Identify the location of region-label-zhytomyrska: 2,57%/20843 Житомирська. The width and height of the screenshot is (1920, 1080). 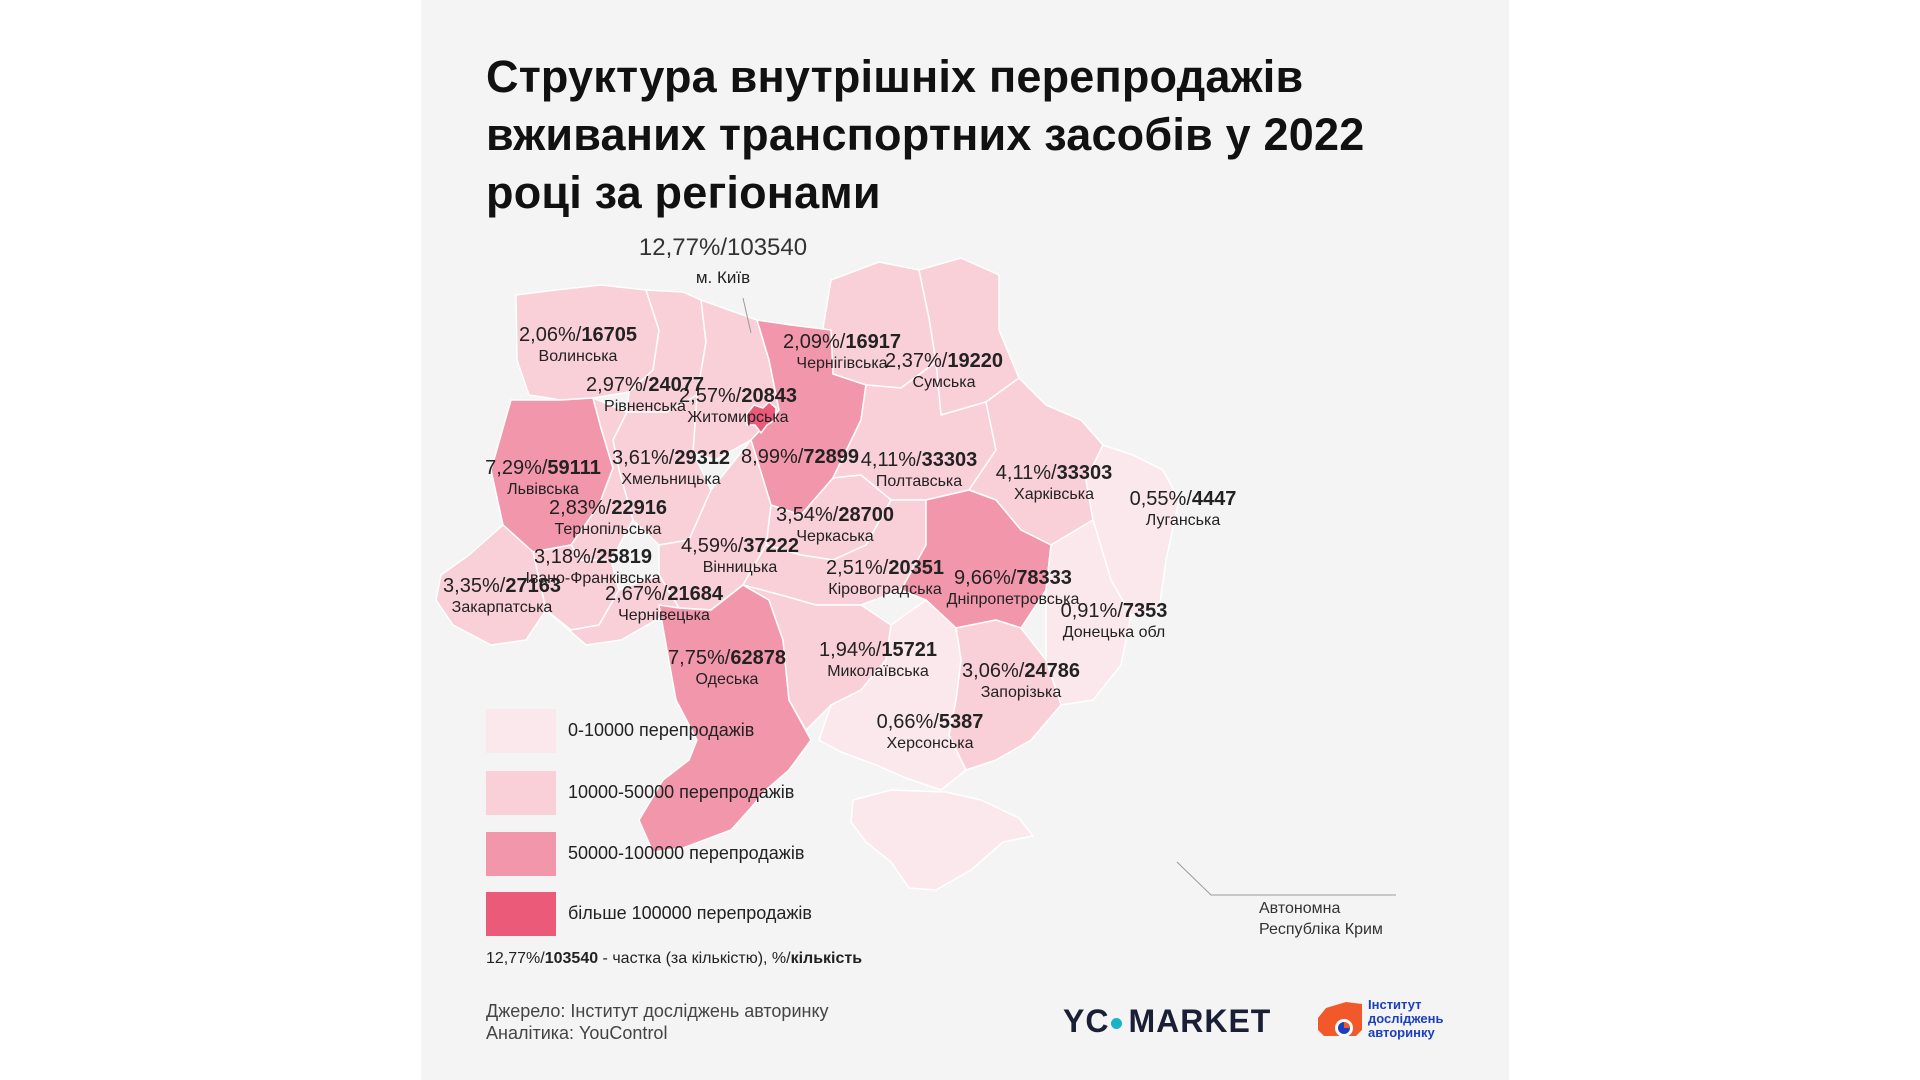
(738, 406).